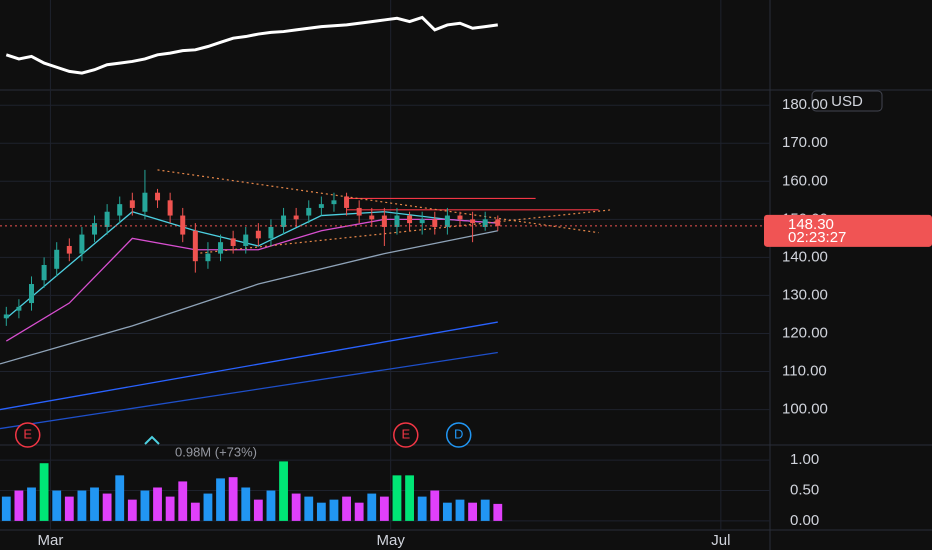 The height and width of the screenshot is (550, 932). What do you see at coordinates (804, 520) in the screenshot?
I see `volume-tick-label: 0.00` at bounding box center [804, 520].